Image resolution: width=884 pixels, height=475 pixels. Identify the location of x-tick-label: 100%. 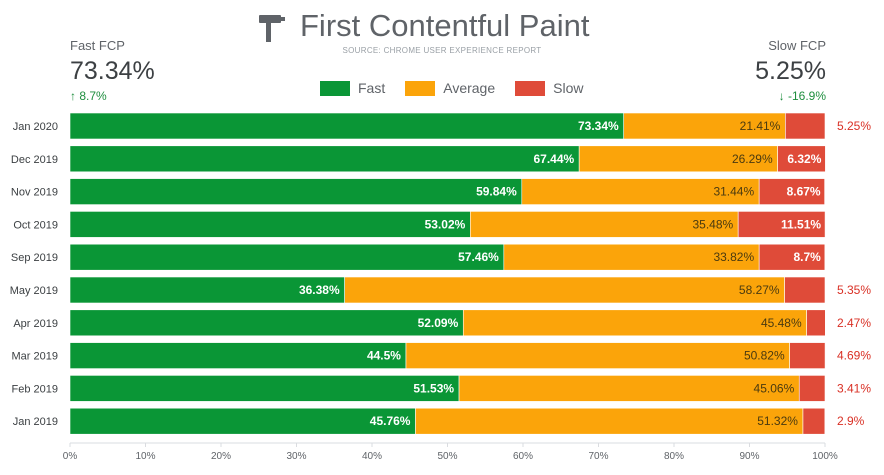
(825, 456).